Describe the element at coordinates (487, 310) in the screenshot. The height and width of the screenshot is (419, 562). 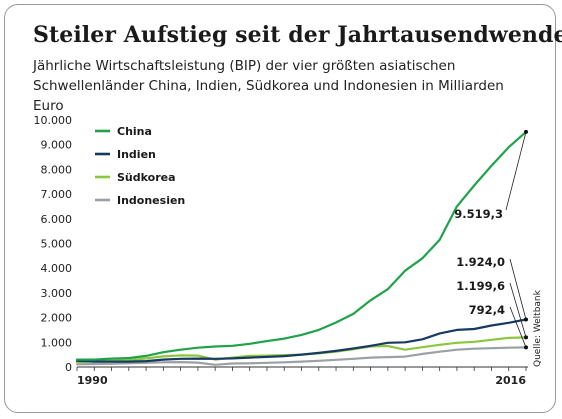
I see `value-label: 792,4` at that location.